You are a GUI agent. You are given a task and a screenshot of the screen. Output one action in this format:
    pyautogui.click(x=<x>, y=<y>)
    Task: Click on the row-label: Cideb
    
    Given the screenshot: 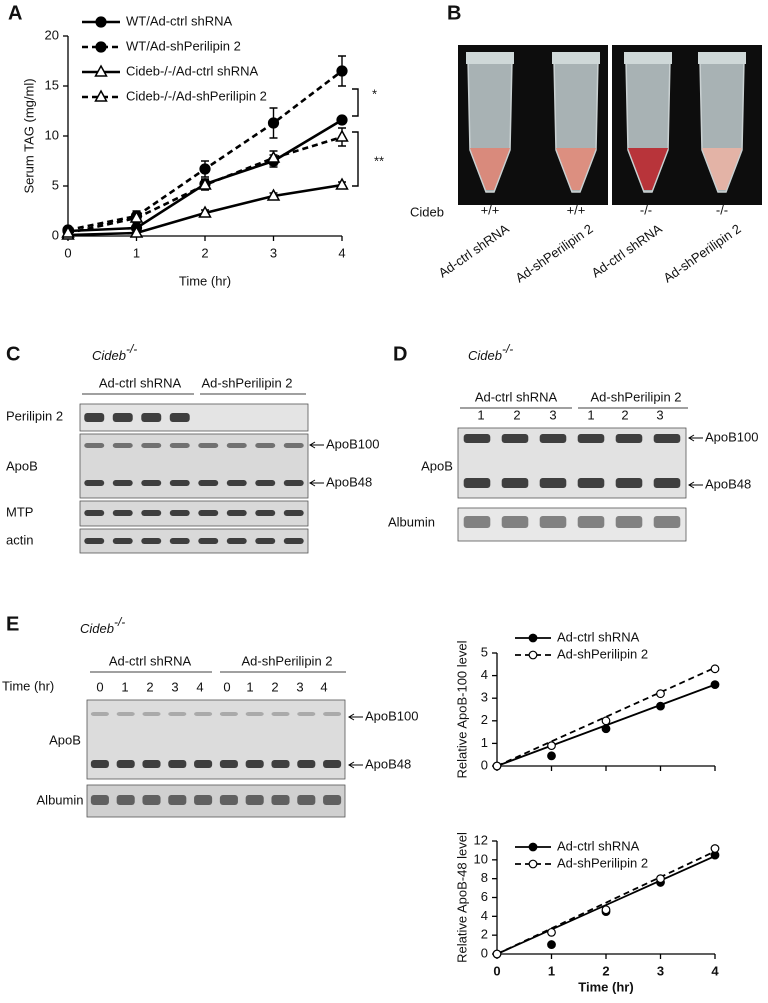 What is the action you would take?
    pyautogui.click(x=427, y=211)
    